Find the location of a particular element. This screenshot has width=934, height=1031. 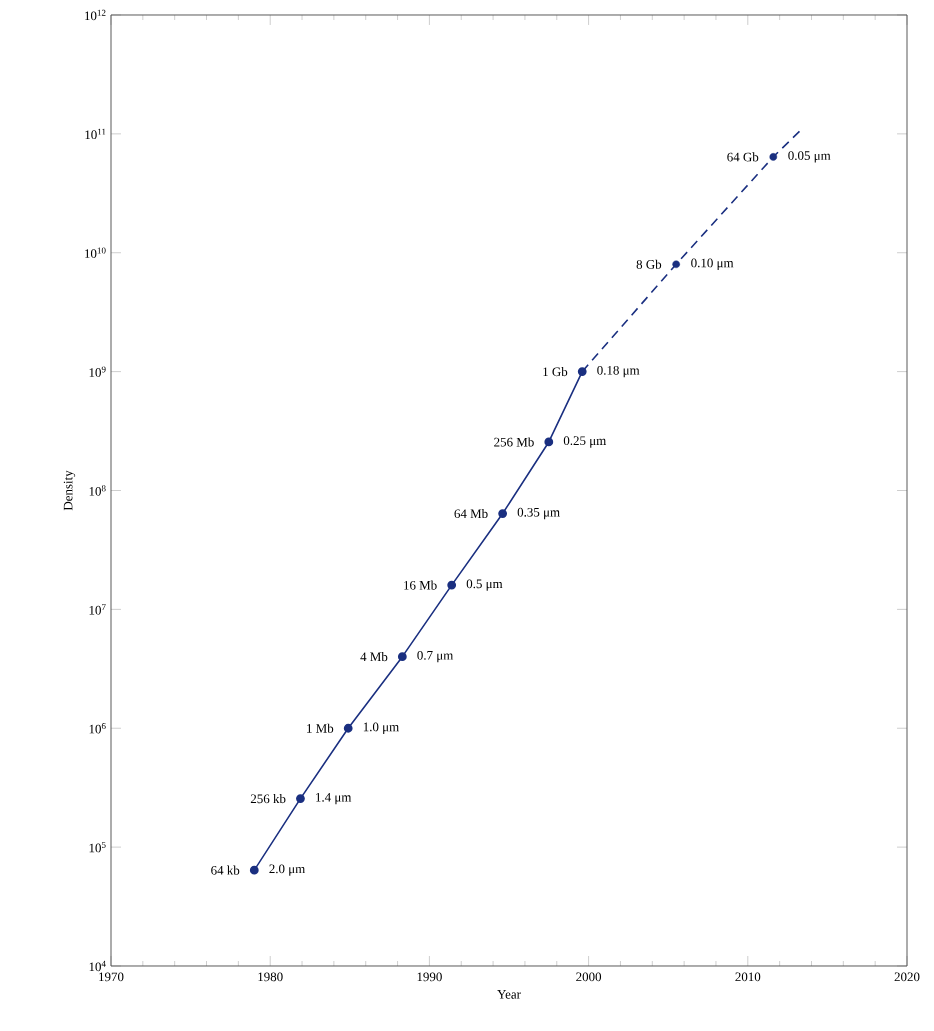

annotation: 64 Mb is located at coordinates (471, 513).